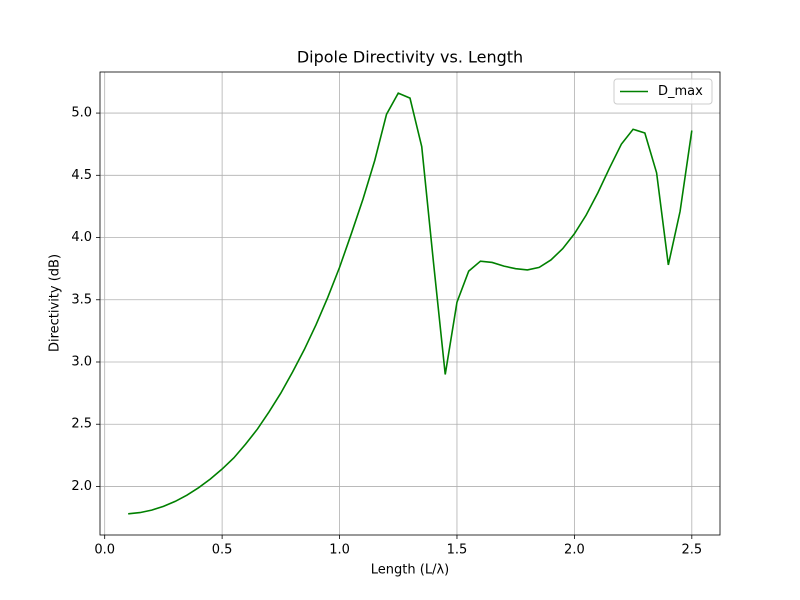 This screenshot has height=600, width=800. What do you see at coordinates (81, 113) in the screenshot?
I see `y-tick-label: 5.0` at bounding box center [81, 113].